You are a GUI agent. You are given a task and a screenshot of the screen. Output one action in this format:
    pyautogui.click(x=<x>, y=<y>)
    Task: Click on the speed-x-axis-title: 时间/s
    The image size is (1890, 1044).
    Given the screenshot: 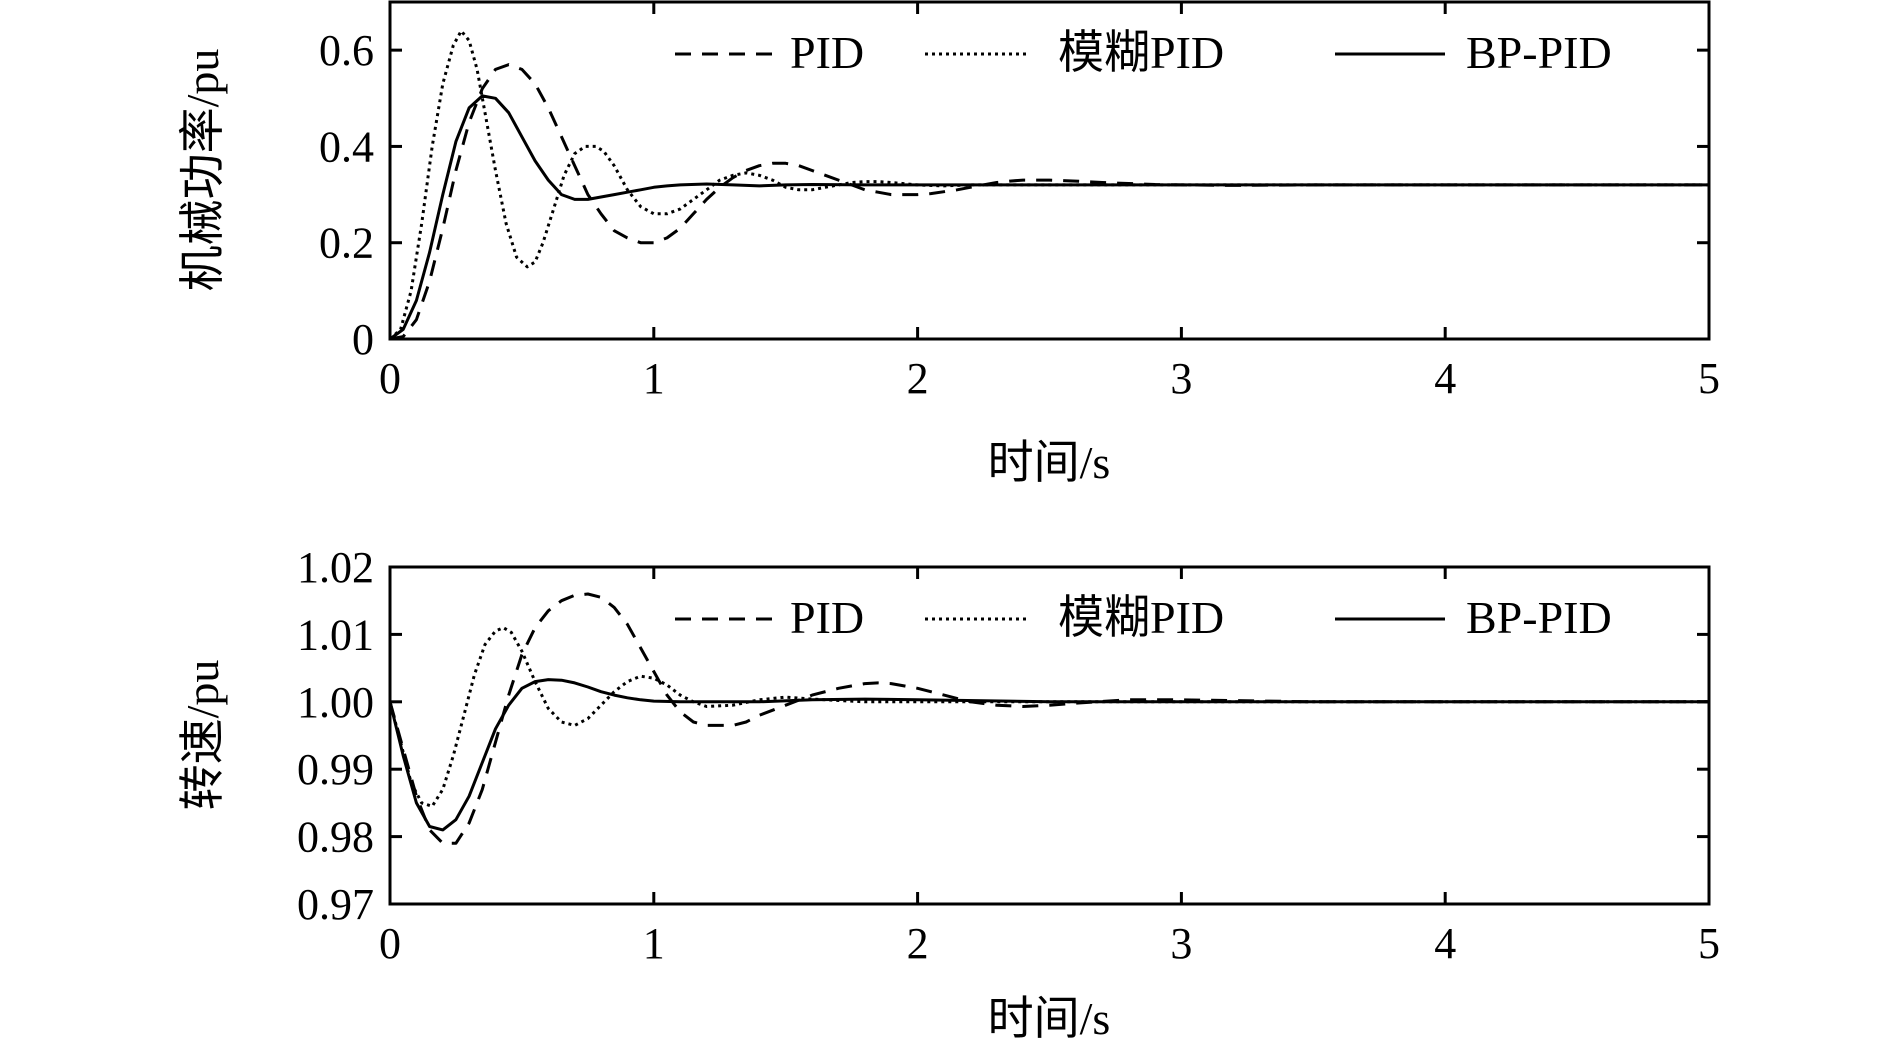 What is the action you would take?
    pyautogui.click(x=1049, y=1018)
    